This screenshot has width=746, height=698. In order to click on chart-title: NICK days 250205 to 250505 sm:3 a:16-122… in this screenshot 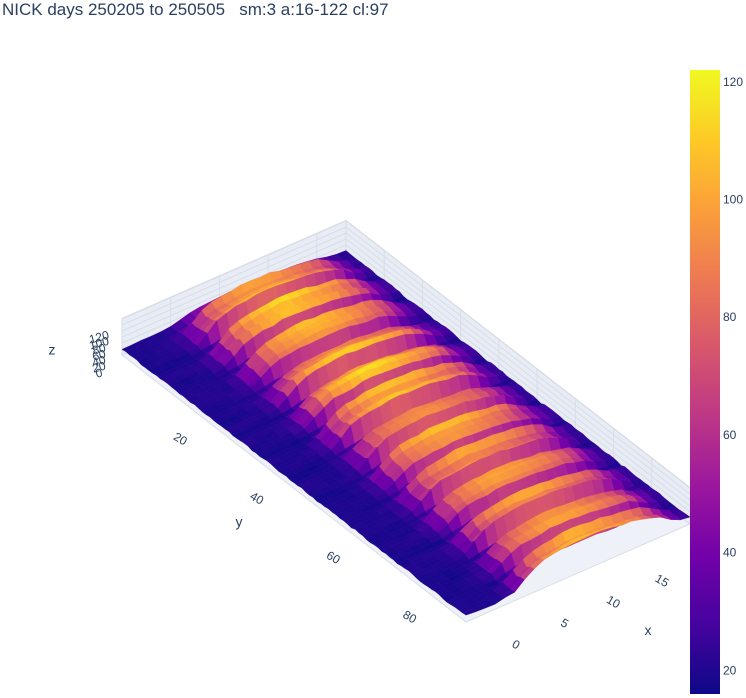, I will do `click(195, 9)`.